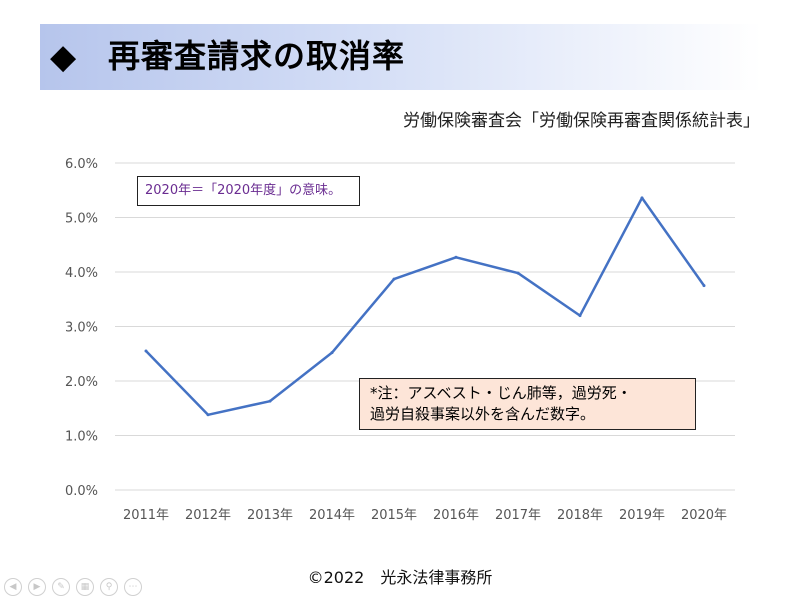 The height and width of the screenshot is (601, 800). I want to click on source-caption: 労働保険審査会「労働保険再審査関係統計表」, so click(581, 121).